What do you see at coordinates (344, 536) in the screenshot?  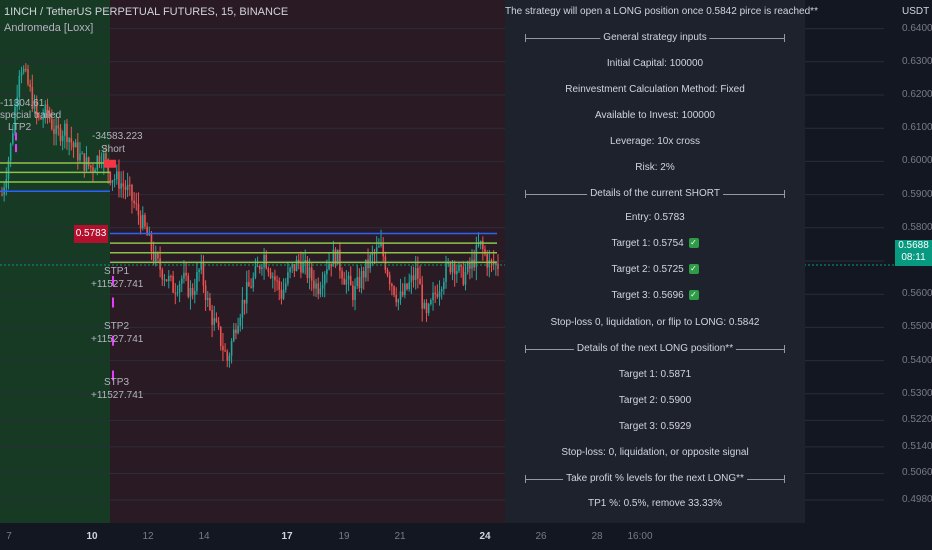 I see `time-tick: 19` at bounding box center [344, 536].